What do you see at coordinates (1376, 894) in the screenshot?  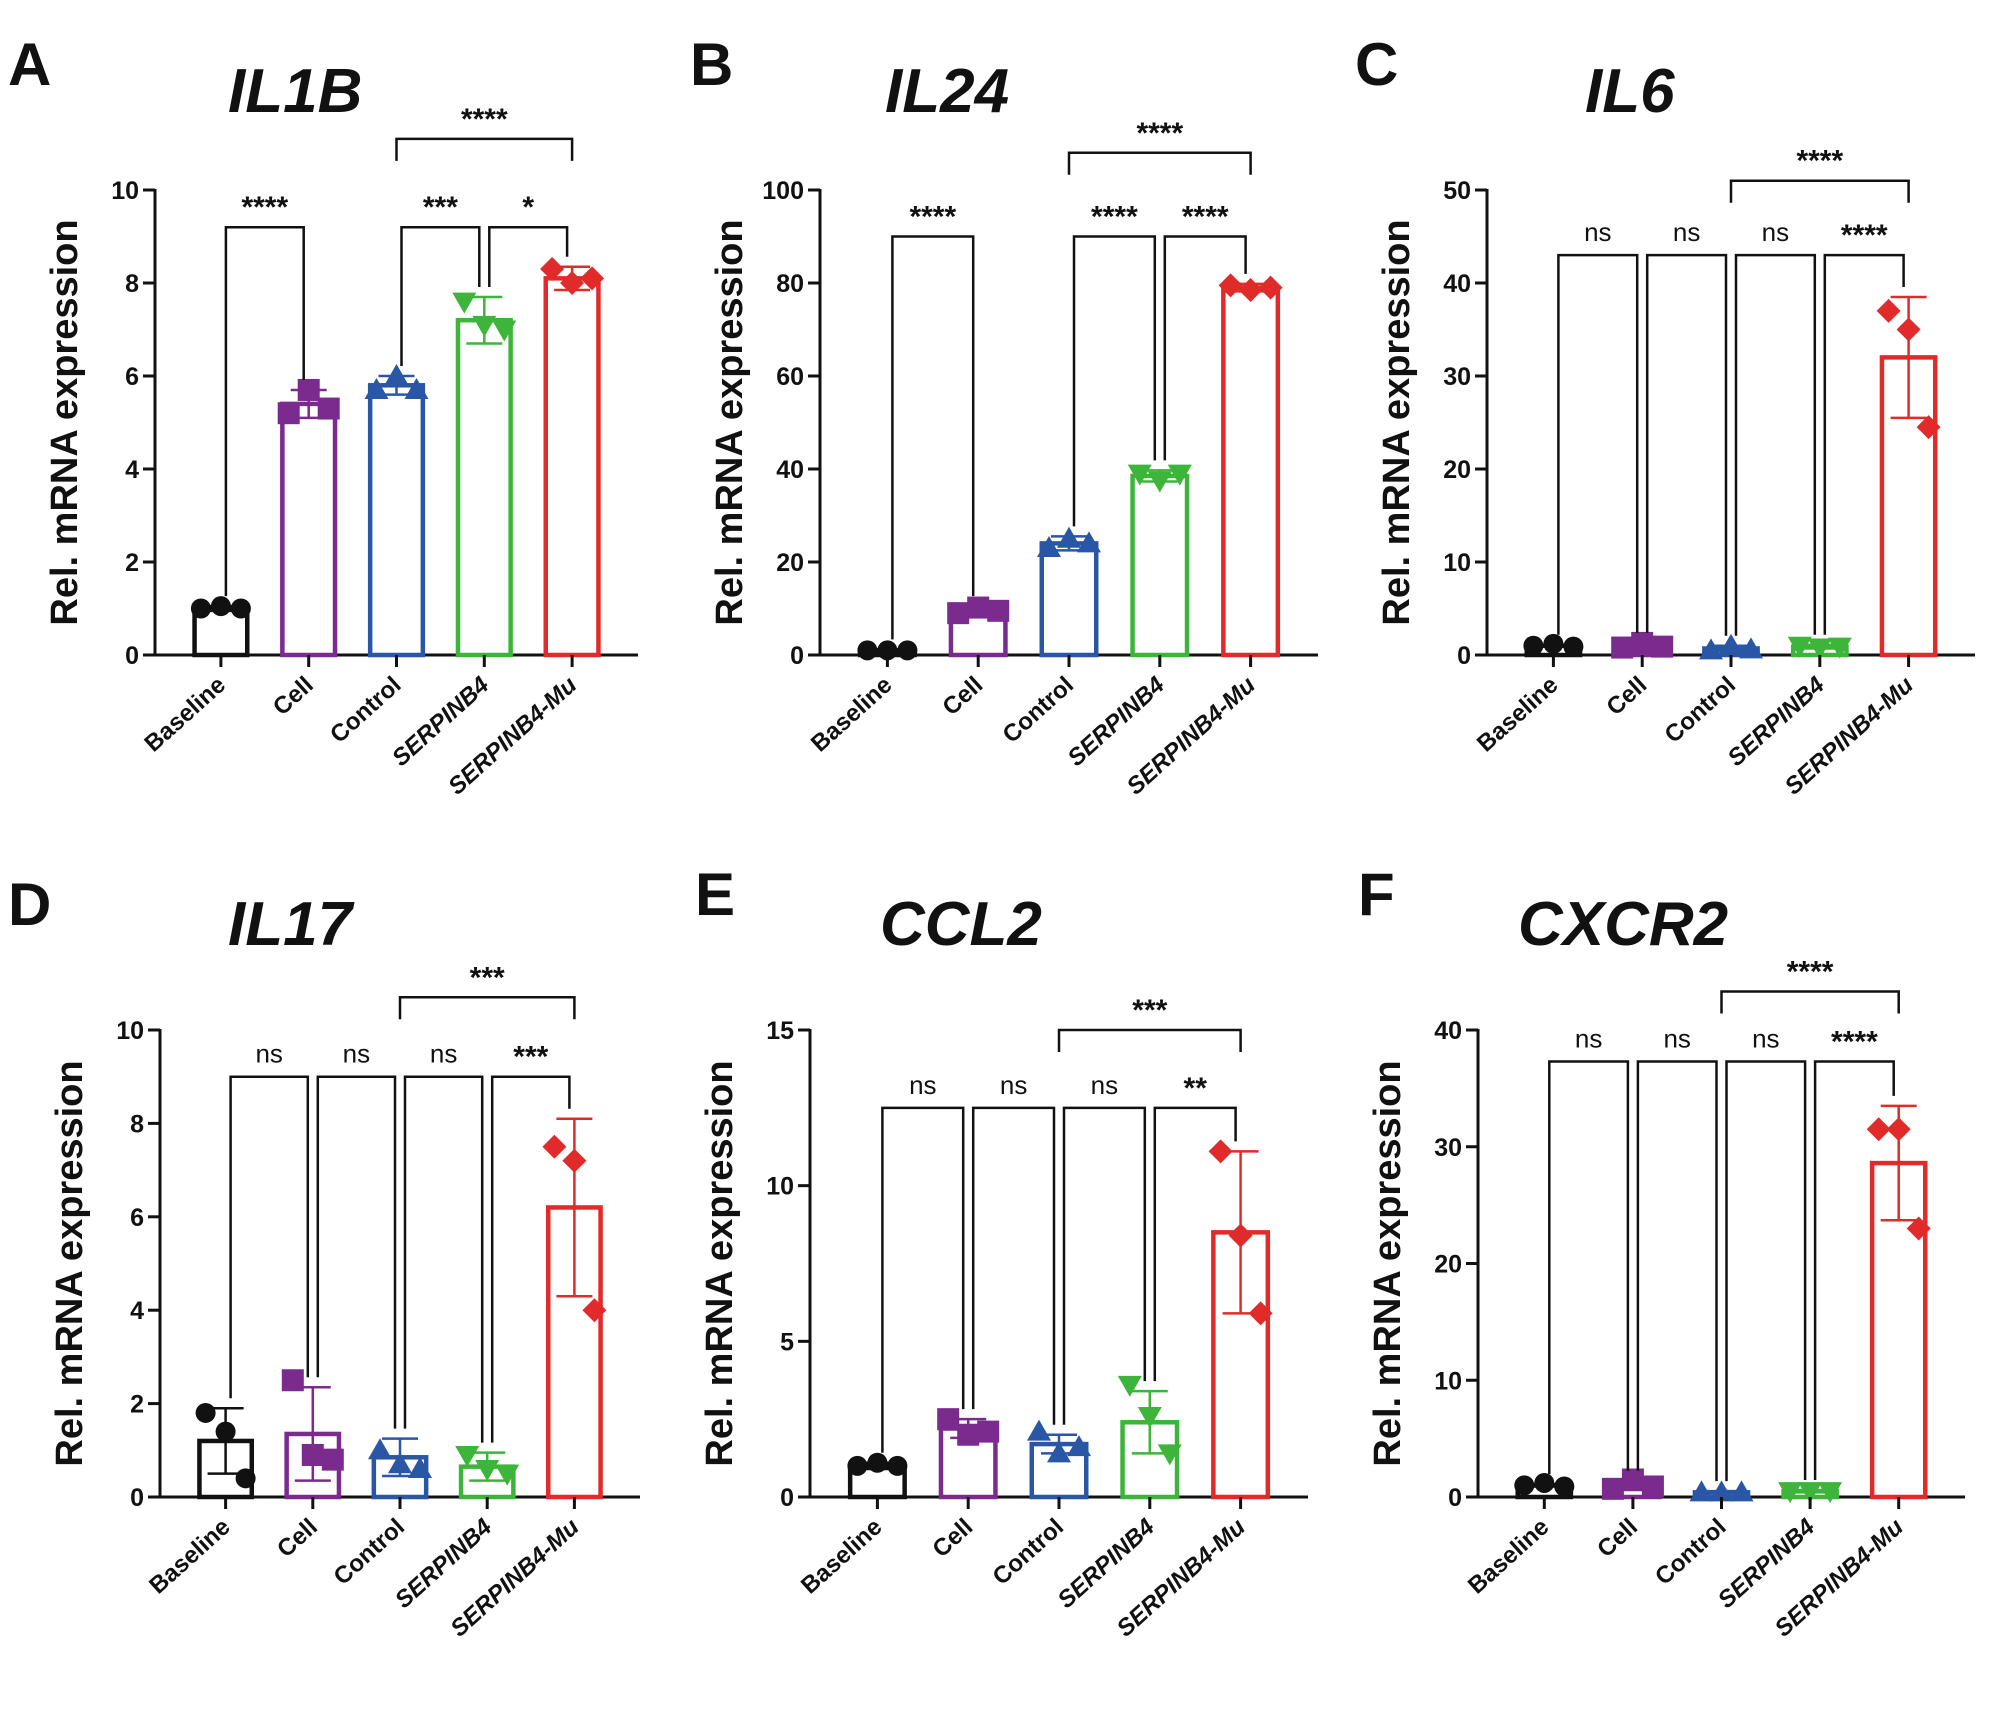 I see `panel-letter: F` at bounding box center [1376, 894].